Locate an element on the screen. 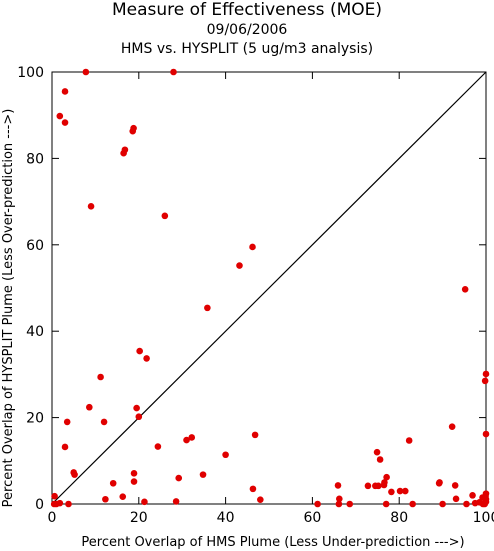  chart-date: 09/06/2006 is located at coordinates (247, 30).